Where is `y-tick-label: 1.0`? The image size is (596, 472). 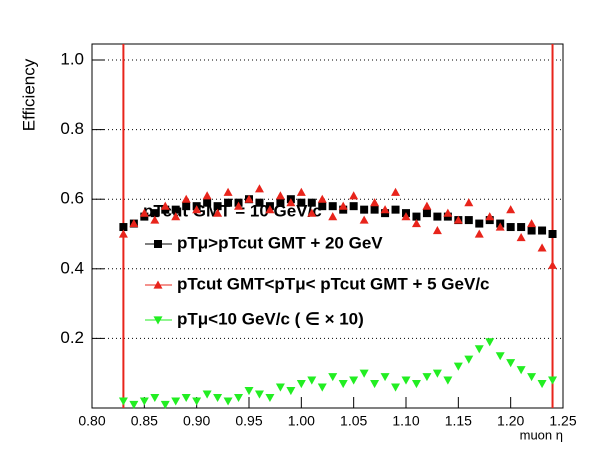 y-tick-label: 1.0 is located at coordinates (72, 58).